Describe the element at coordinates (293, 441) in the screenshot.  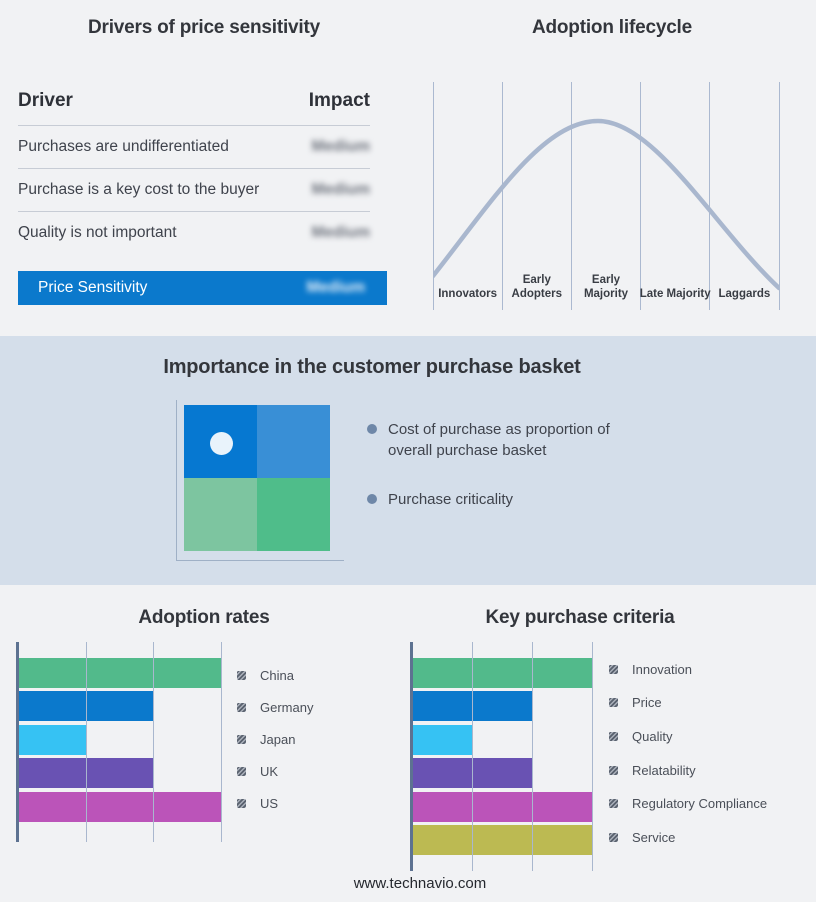
I see `quadrant-top-right` at that location.